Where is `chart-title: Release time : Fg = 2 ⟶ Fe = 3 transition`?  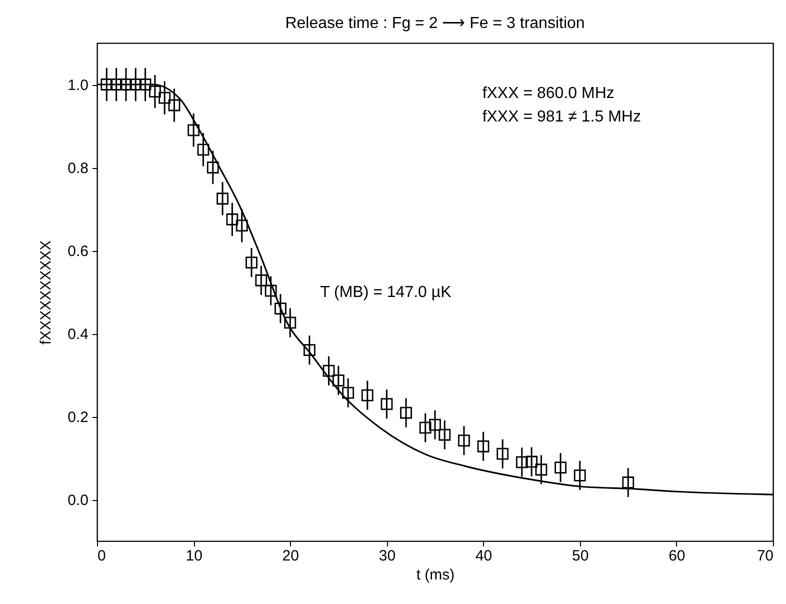 chart-title: Release time : Fg = 2 ⟶ Fe = 3 transition is located at coordinates (435, 23).